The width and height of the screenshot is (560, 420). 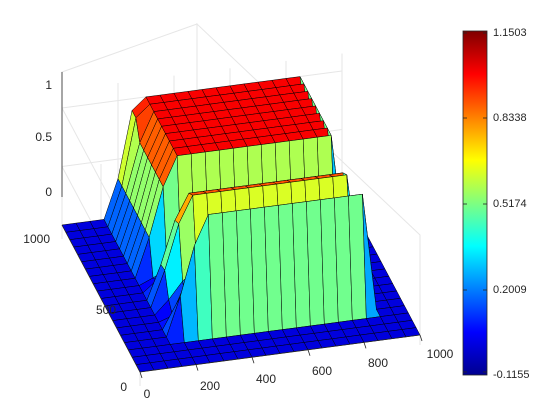 I want to click on colorbar: 1.1503 0.8338 0.5174 0.2009 -0.1155, so click(x=496, y=204).